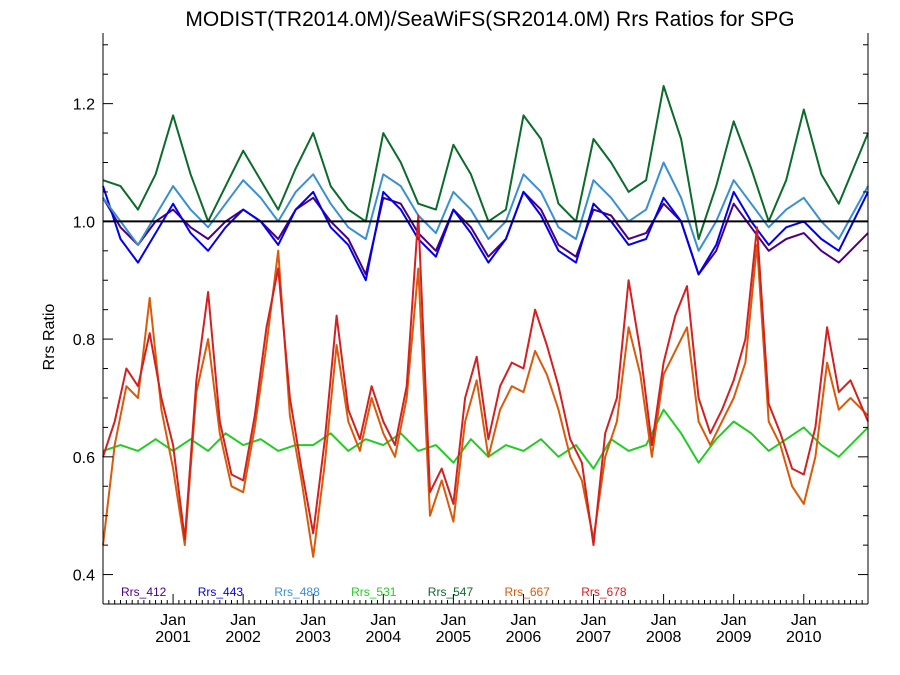 Image resolution: width=900 pixels, height=675 pixels. I want to click on x-tick-year: 2007, so click(594, 637).